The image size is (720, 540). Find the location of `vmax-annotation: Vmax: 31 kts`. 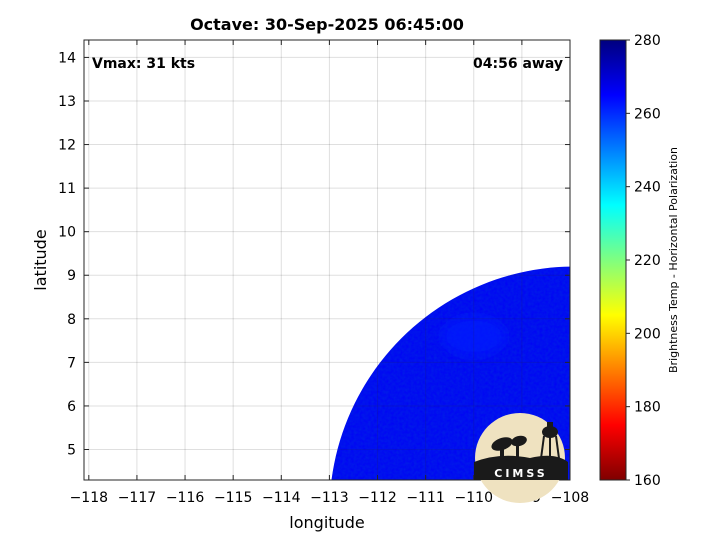

vmax-annotation: Vmax: 31 kts is located at coordinates (143, 64).